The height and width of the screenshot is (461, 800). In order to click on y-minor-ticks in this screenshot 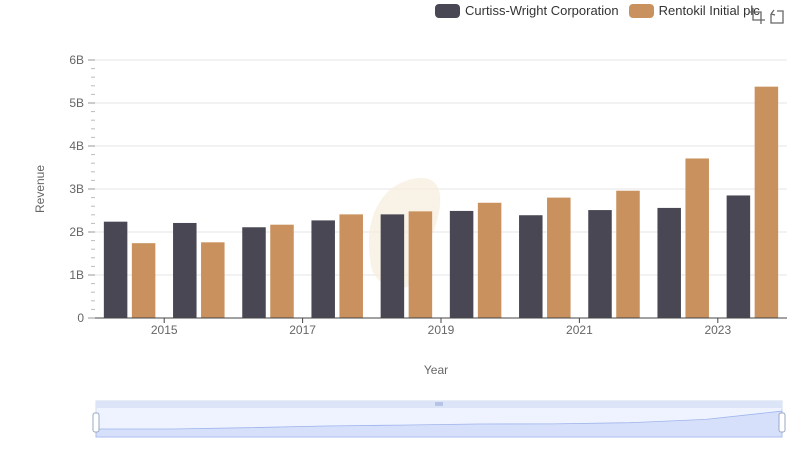, I will do `click(93, 189)`.